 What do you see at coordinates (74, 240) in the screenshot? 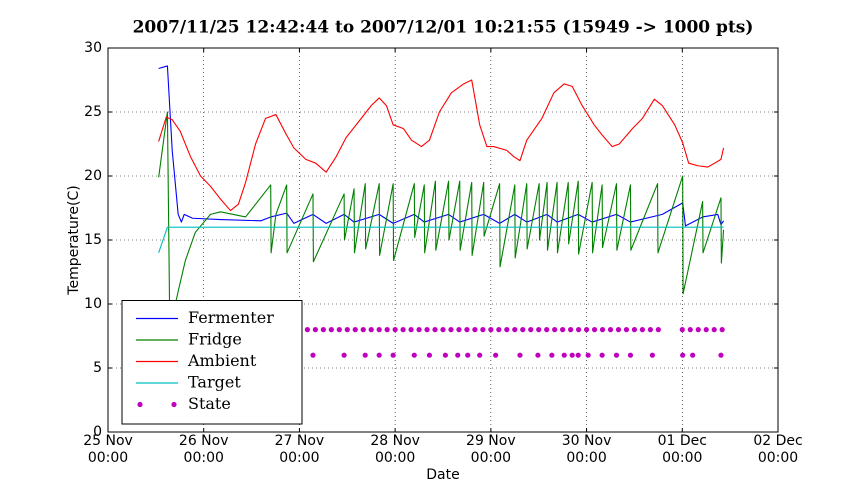
I see `y-axis-label: Temperature(C)` at bounding box center [74, 240].